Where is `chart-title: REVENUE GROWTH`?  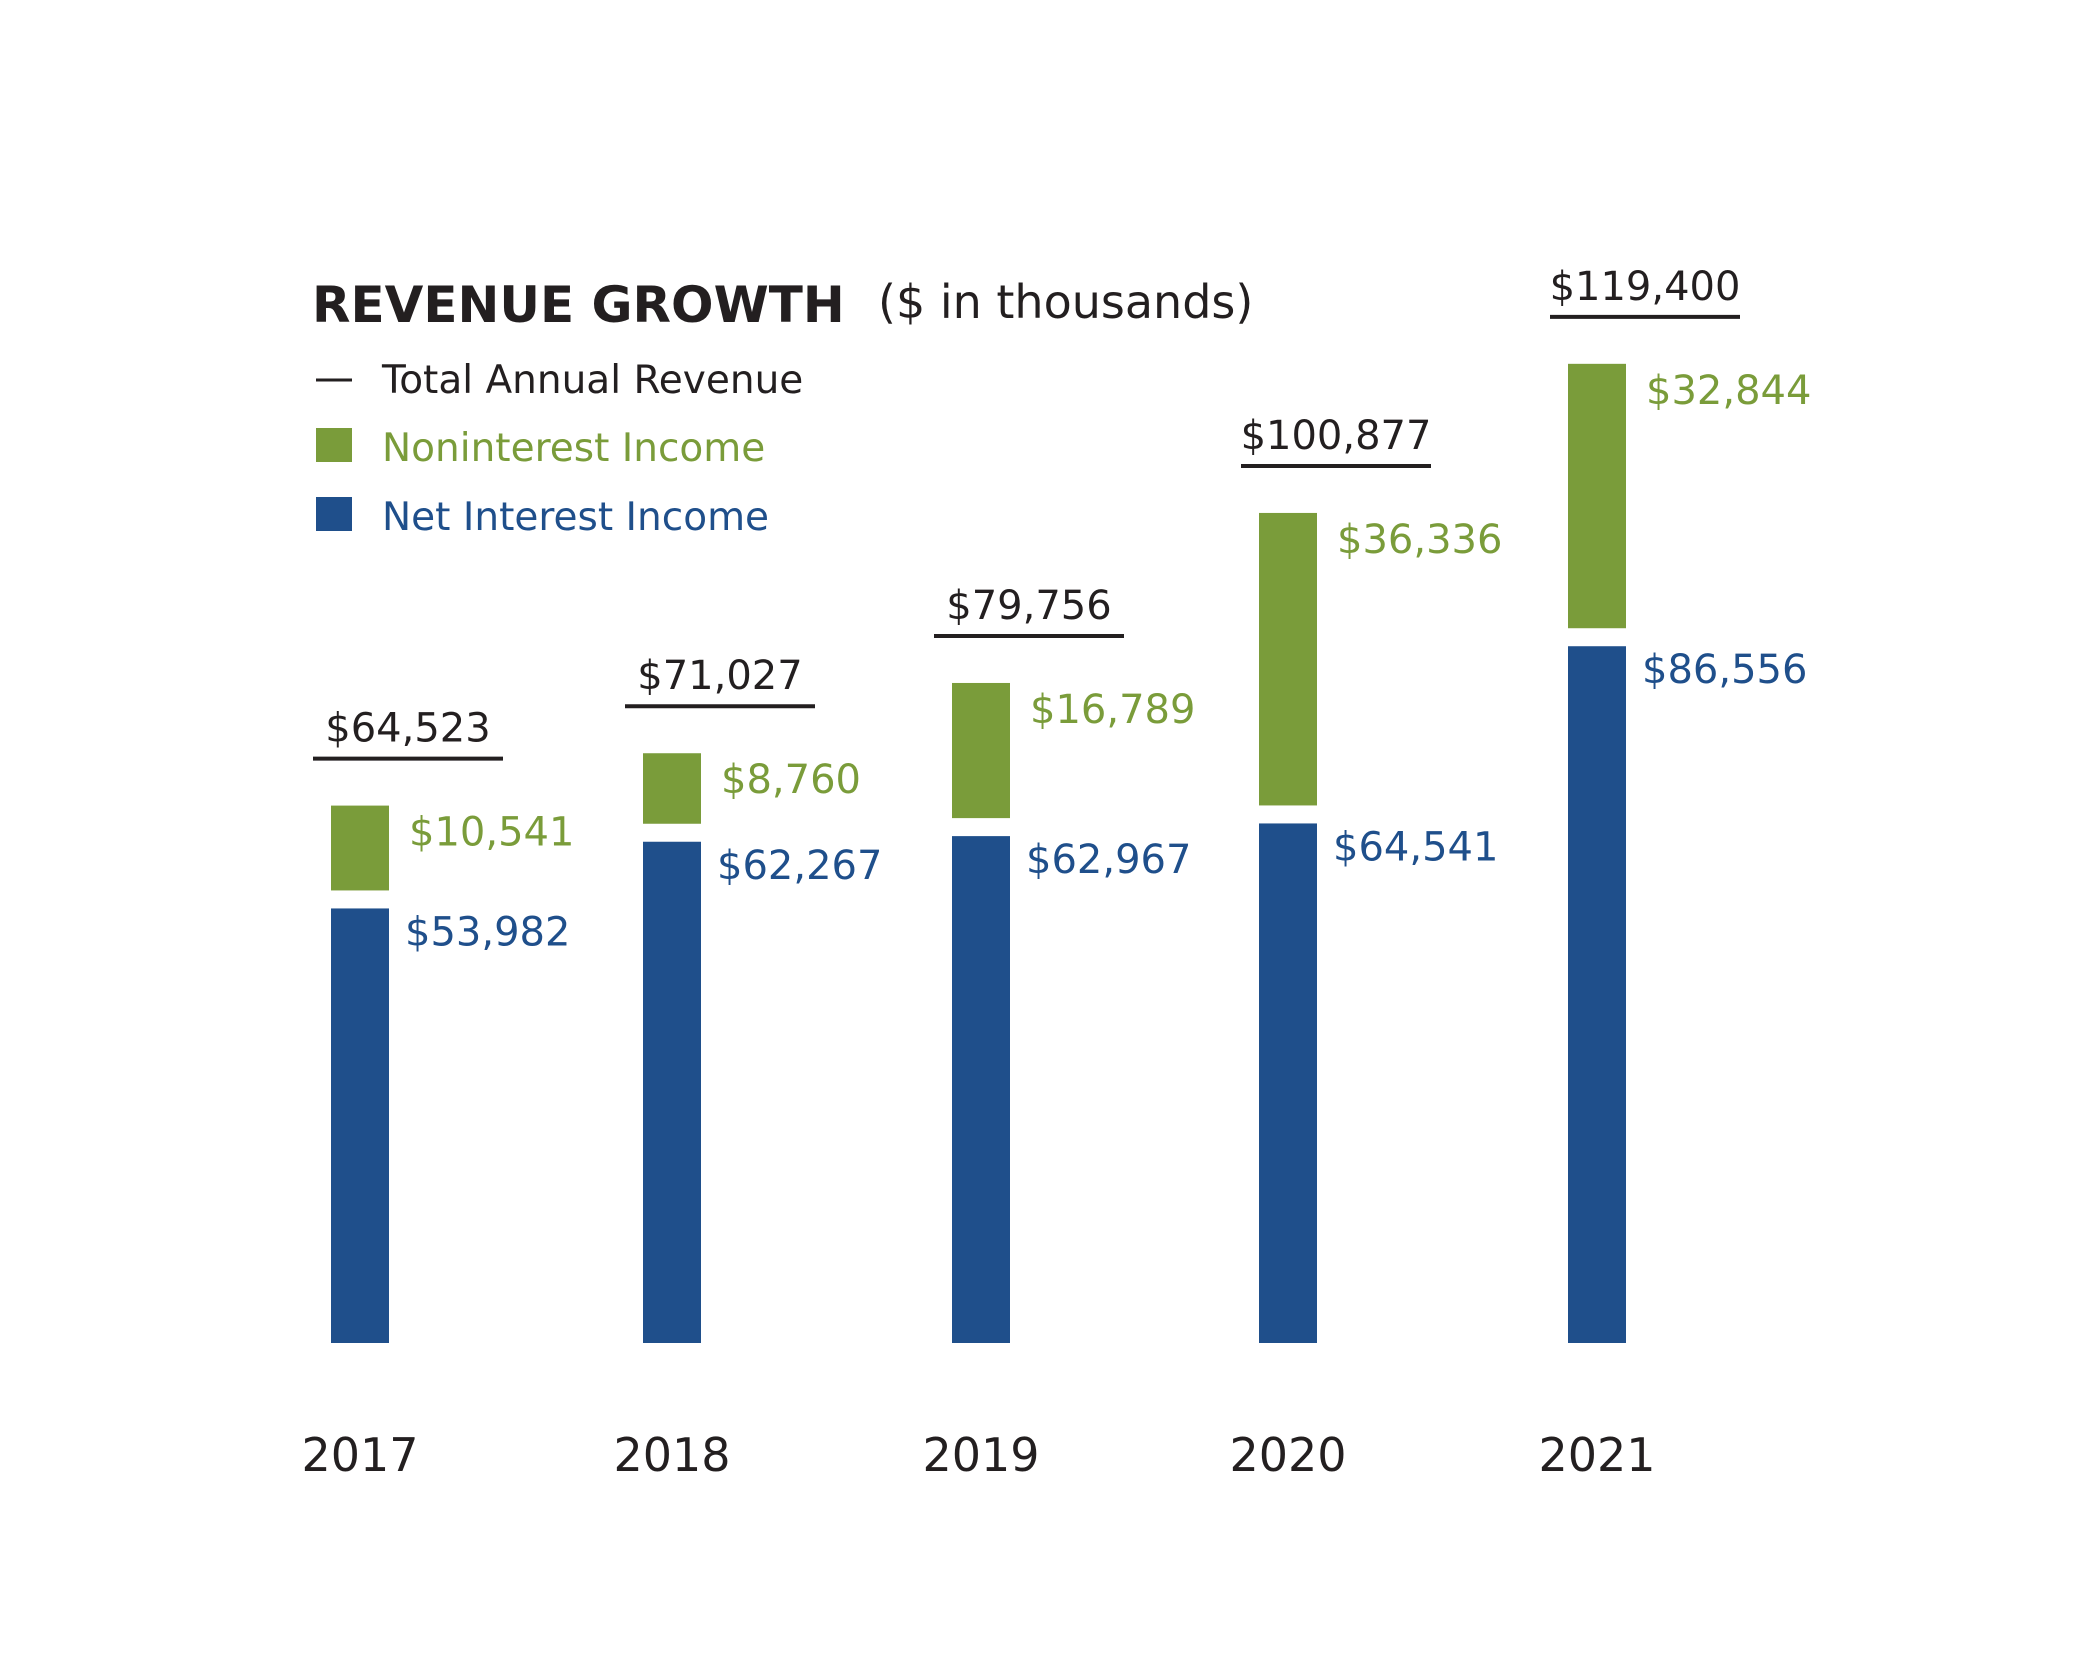
chart-title: REVENUE GROWTH is located at coordinates (578, 305).